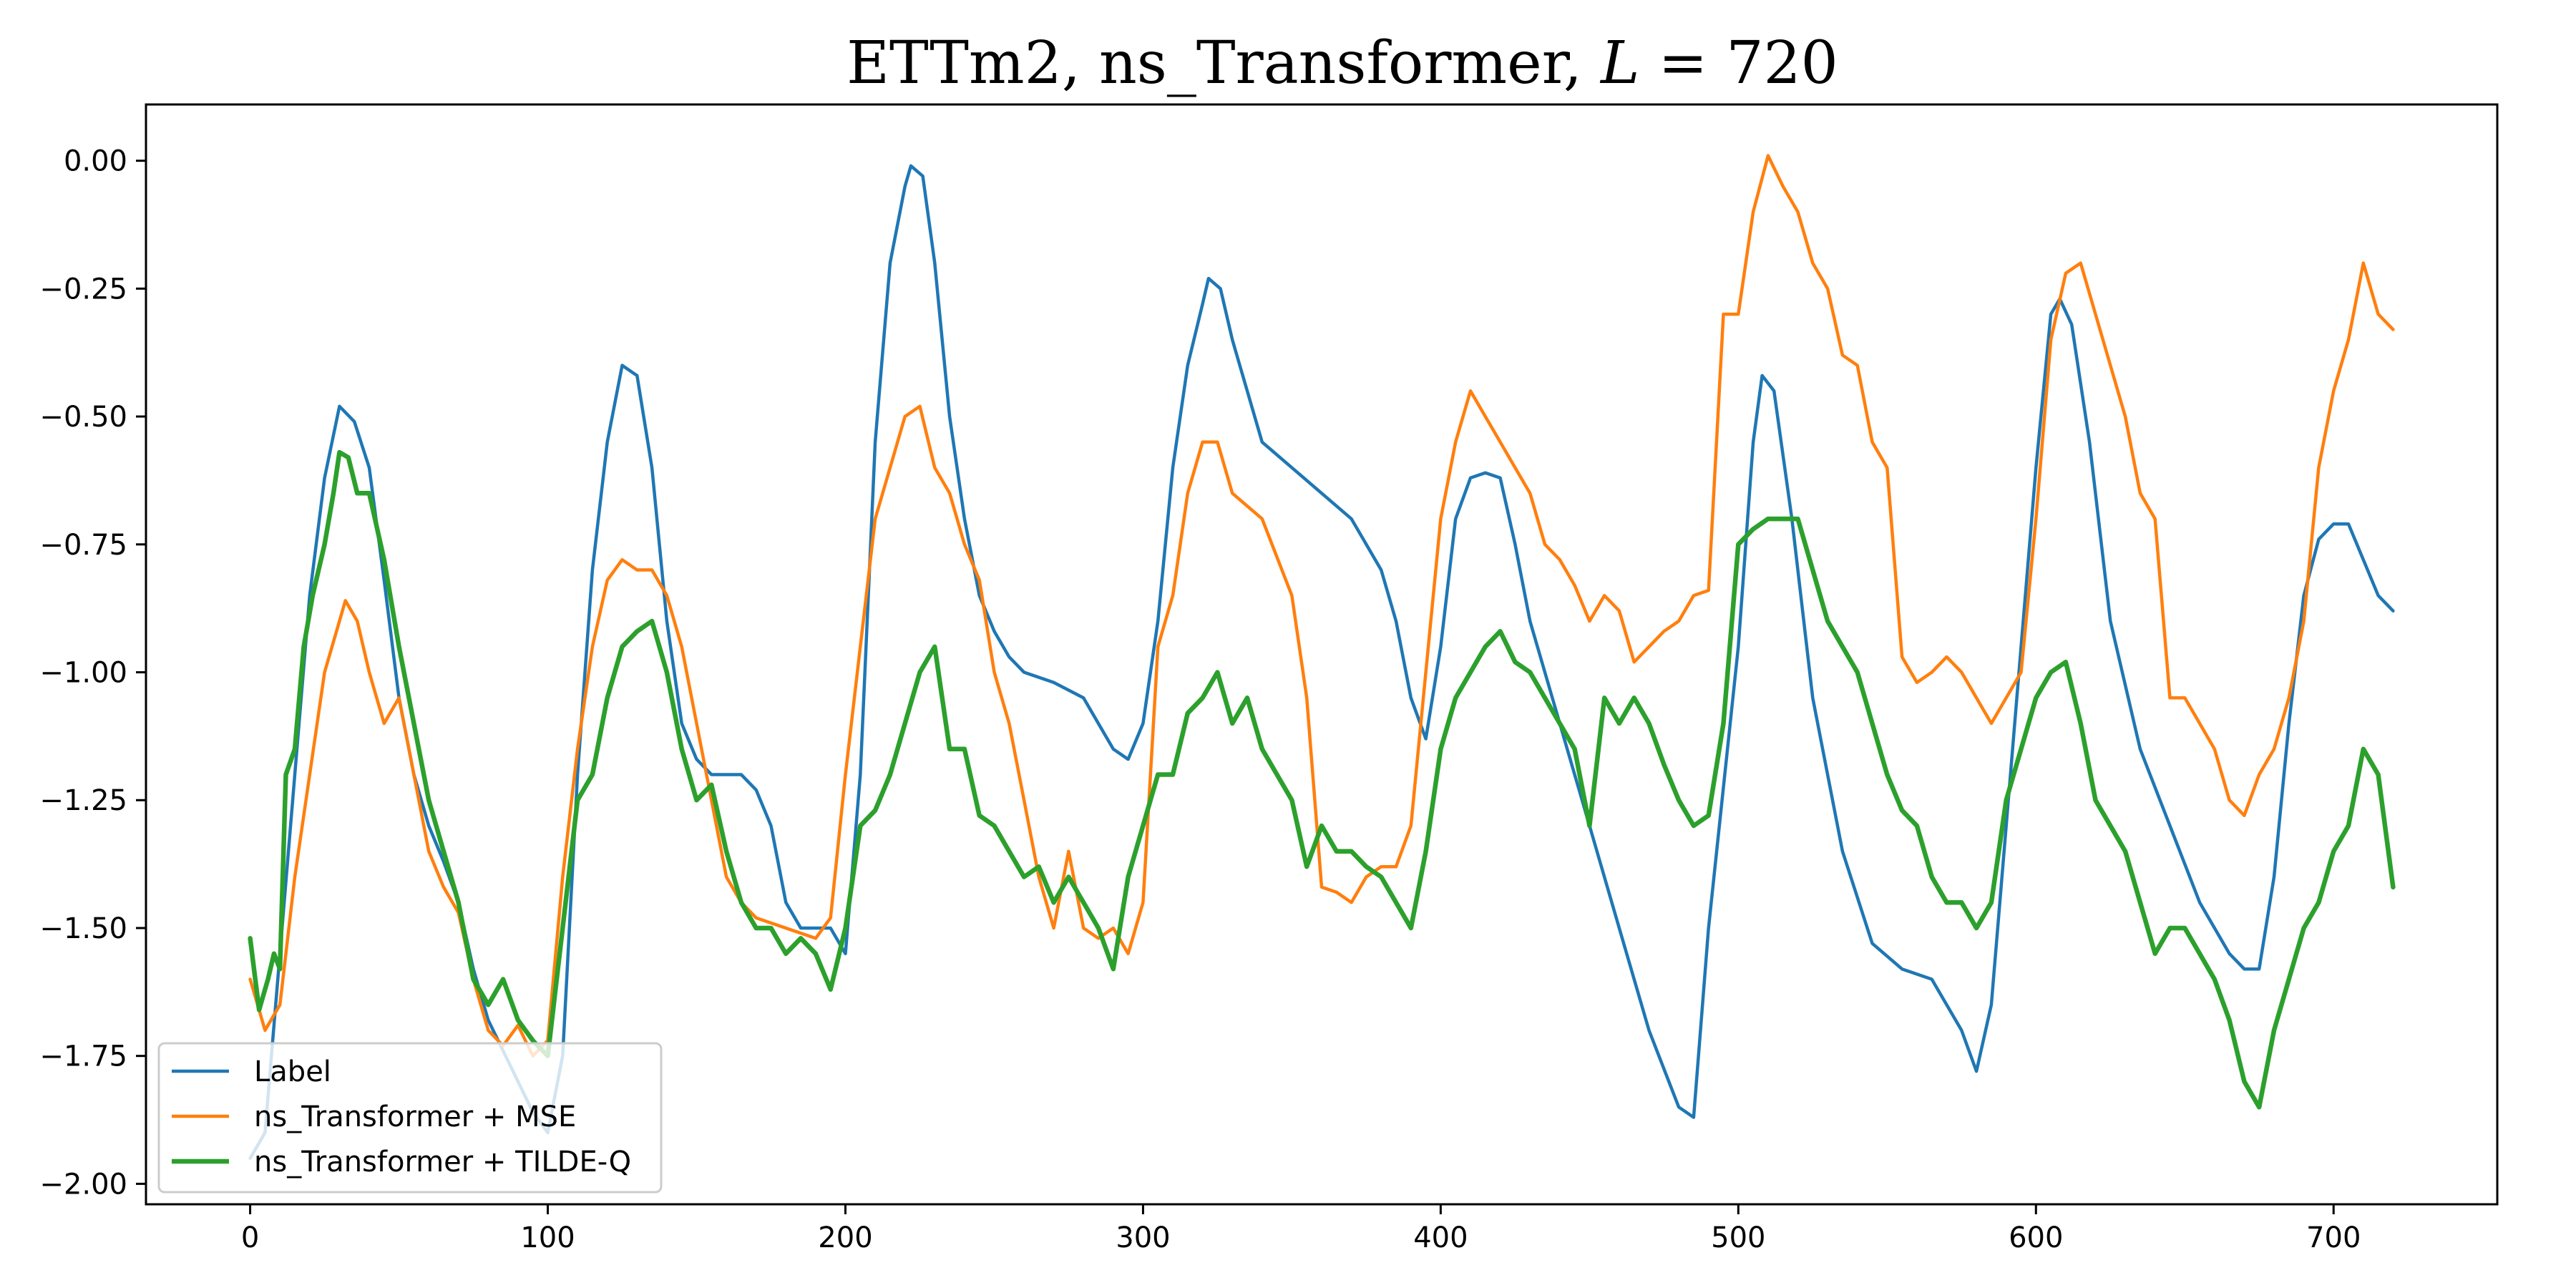 The height and width of the screenshot is (1288, 2576). Describe the element at coordinates (547, 1237) in the screenshot. I see `x-tick-label: 100` at that location.